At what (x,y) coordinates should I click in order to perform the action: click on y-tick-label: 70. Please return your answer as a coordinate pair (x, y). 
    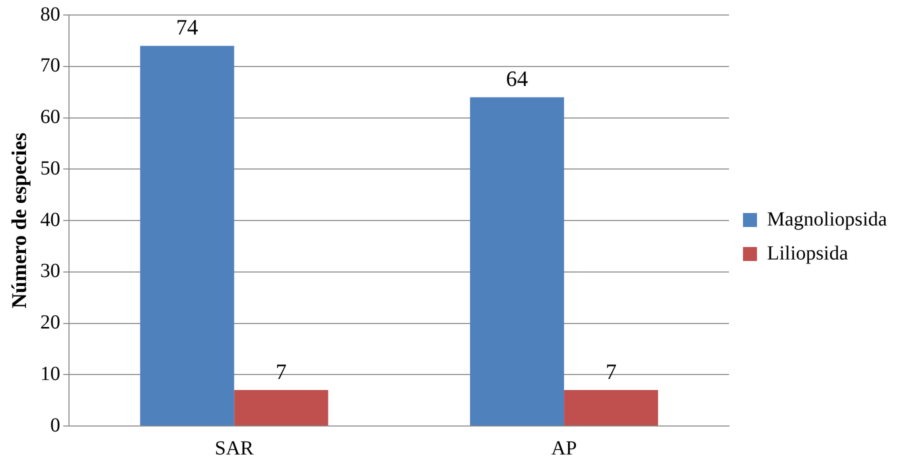
    Looking at the image, I should click on (50, 65).